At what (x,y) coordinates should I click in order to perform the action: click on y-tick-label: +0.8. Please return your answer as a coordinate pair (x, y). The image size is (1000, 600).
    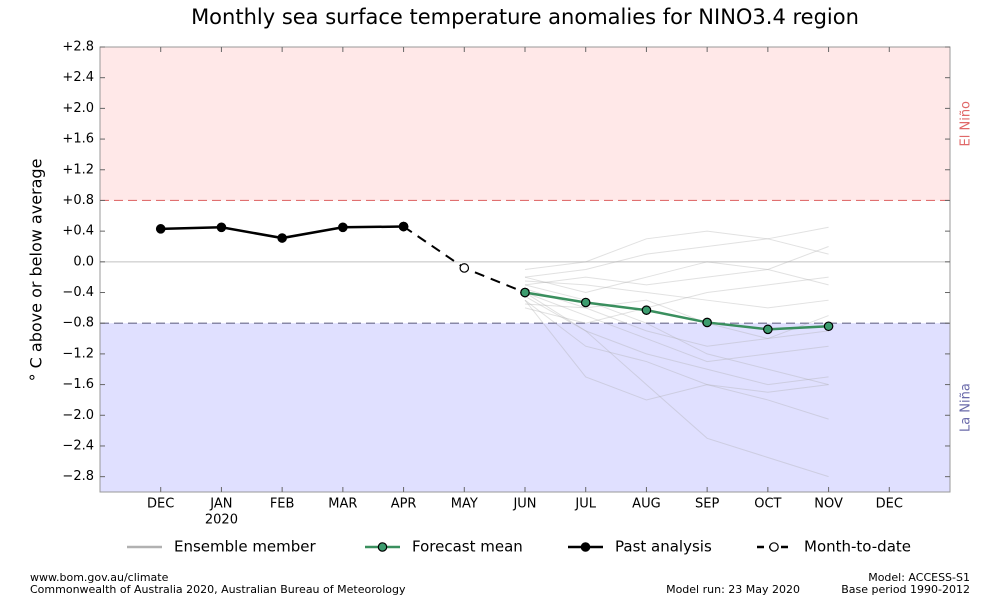
    Looking at the image, I should click on (78, 200).